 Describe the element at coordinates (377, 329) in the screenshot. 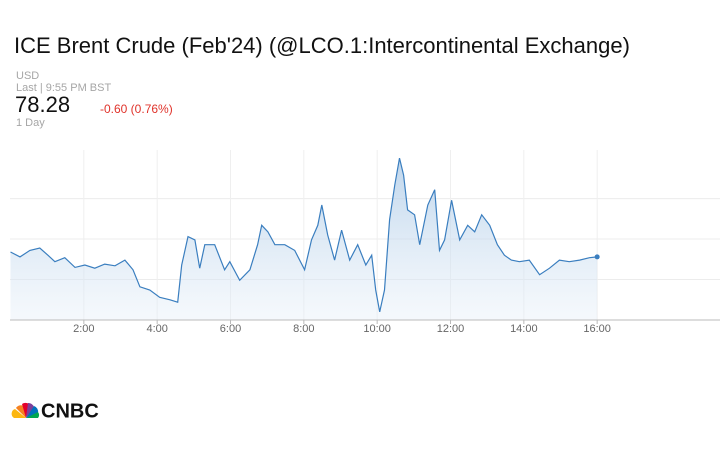

I see `x-tick-label: 10:00` at that location.